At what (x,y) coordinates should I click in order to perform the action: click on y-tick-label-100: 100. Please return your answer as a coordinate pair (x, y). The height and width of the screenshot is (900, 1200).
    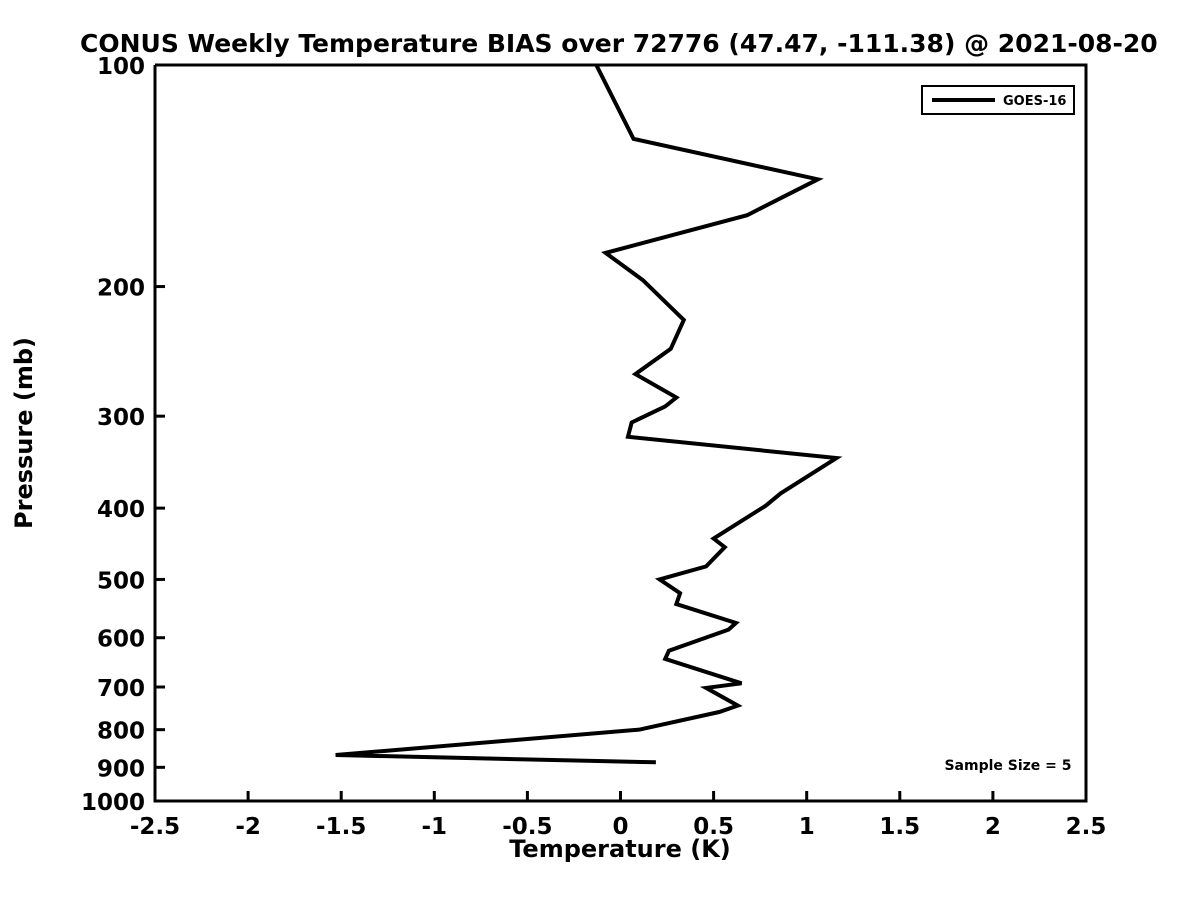
    Looking at the image, I should click on (121, 67).